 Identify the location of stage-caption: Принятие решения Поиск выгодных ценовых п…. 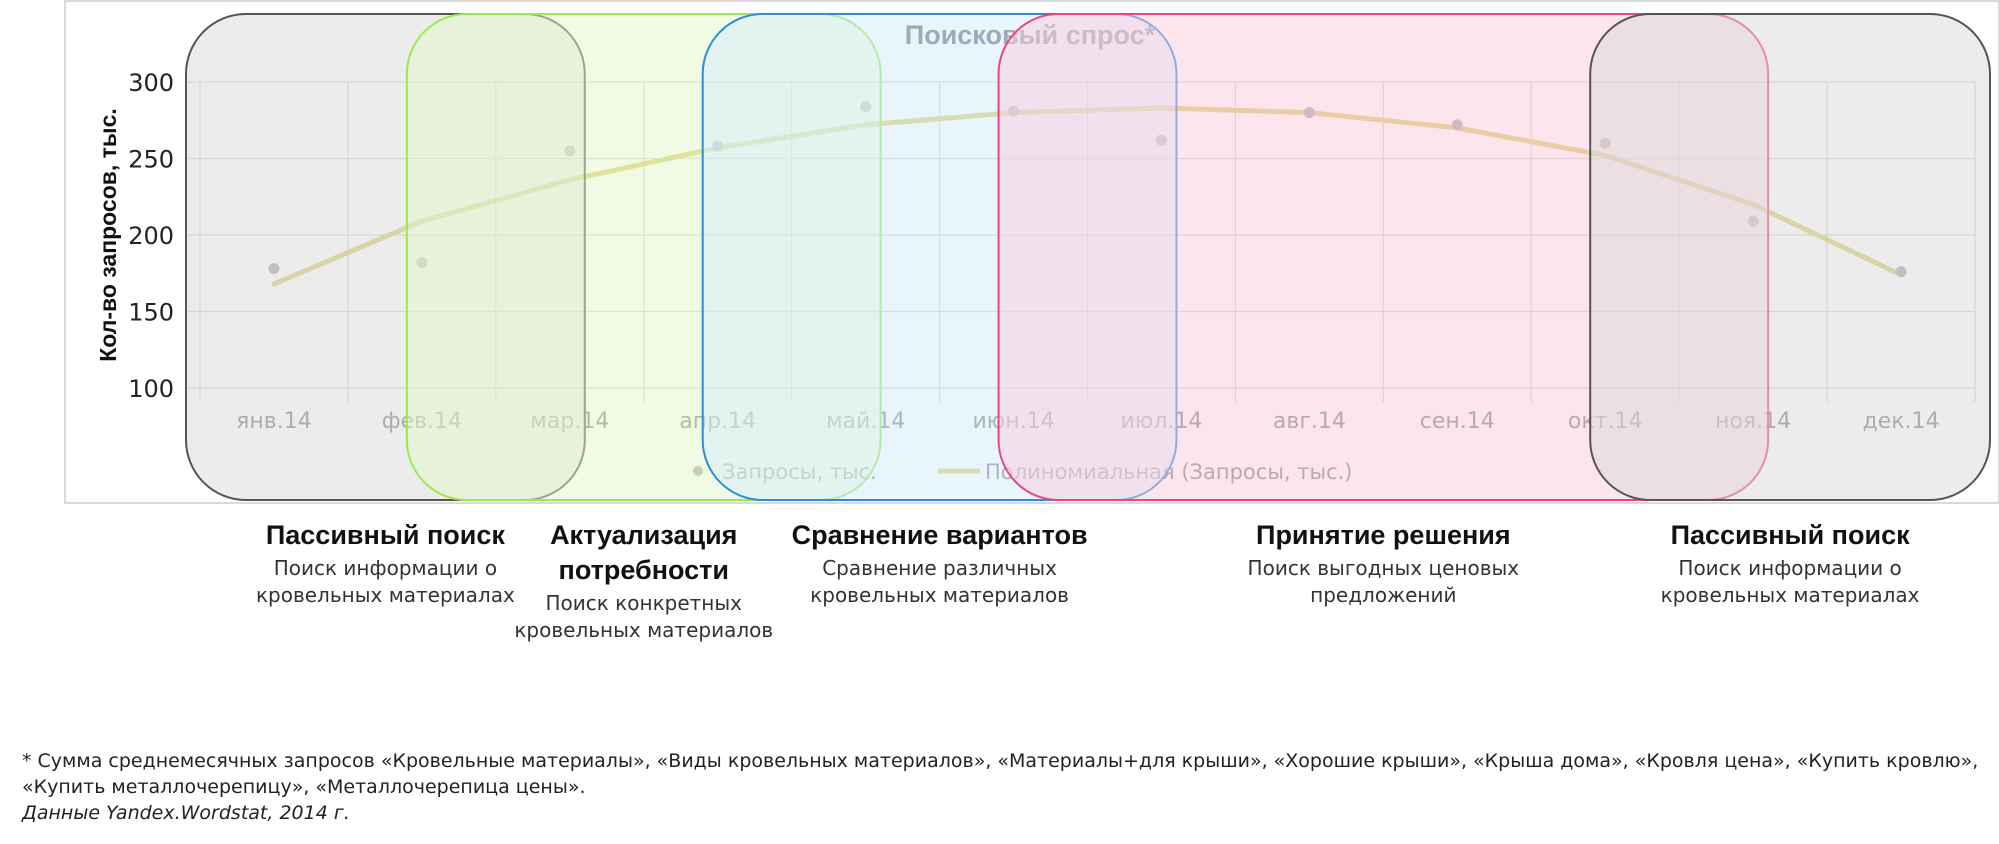
(1383, 563).